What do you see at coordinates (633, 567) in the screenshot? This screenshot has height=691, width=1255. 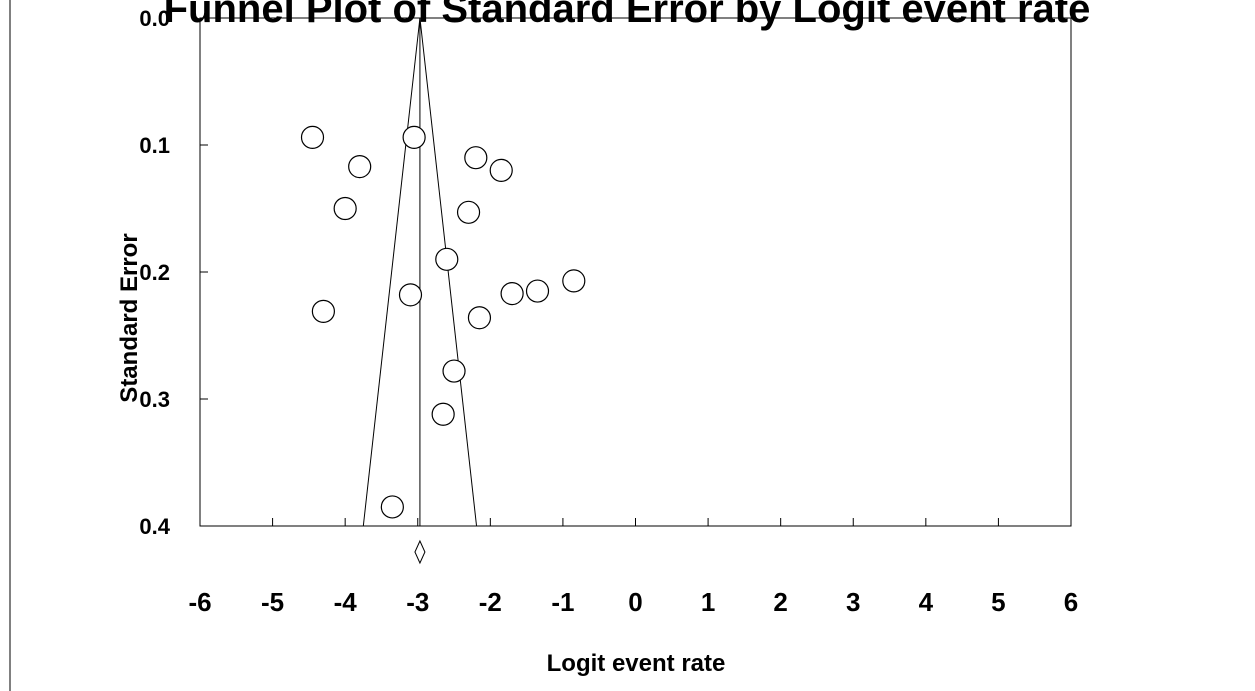 I see `x-axis: -6 -5 -4 -3 -2 -1 0 1 2 3 4 5 6` at bounding box center [633, 567].